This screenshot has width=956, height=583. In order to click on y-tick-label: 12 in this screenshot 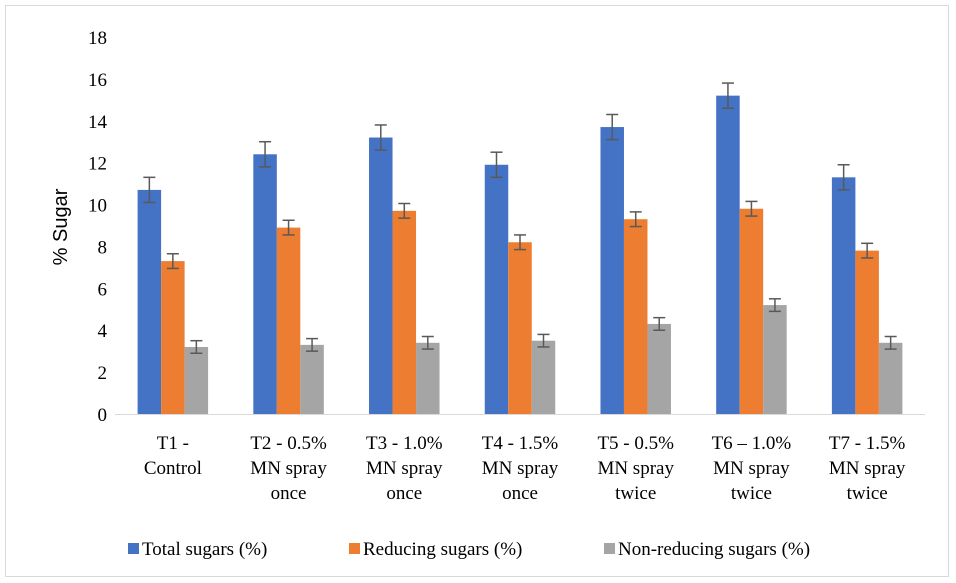, I will do `click(97, 164)`.